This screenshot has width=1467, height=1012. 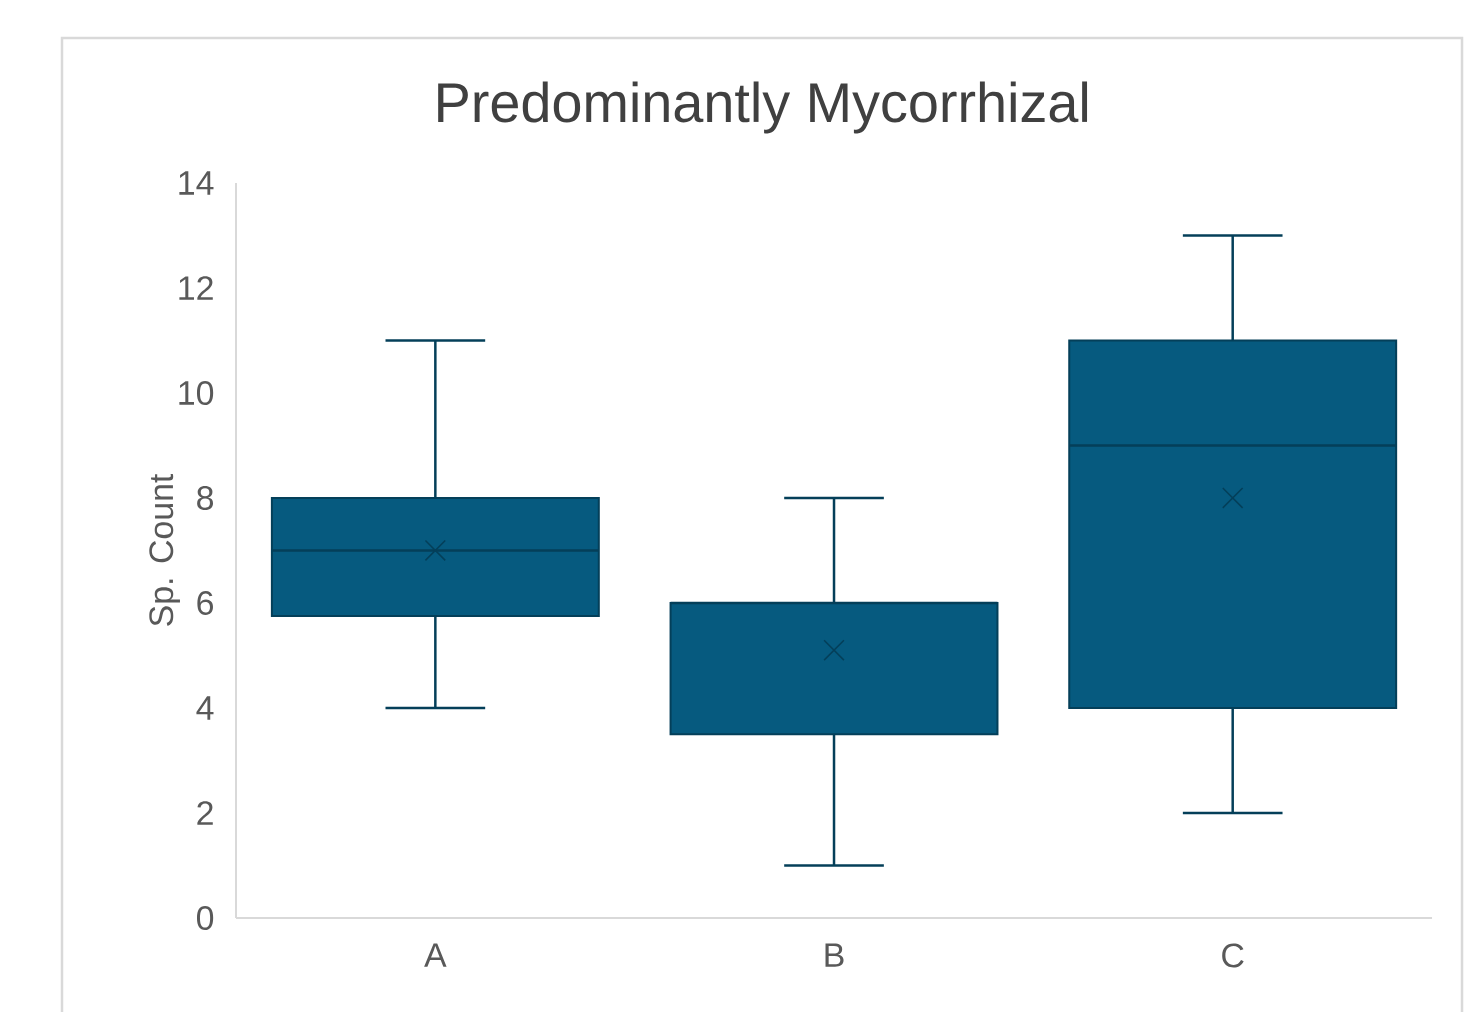 What do you see at coordinates (205, 918) in the screenshot?
I see `y-tick-label: 0` at bounding box center [205, 918].